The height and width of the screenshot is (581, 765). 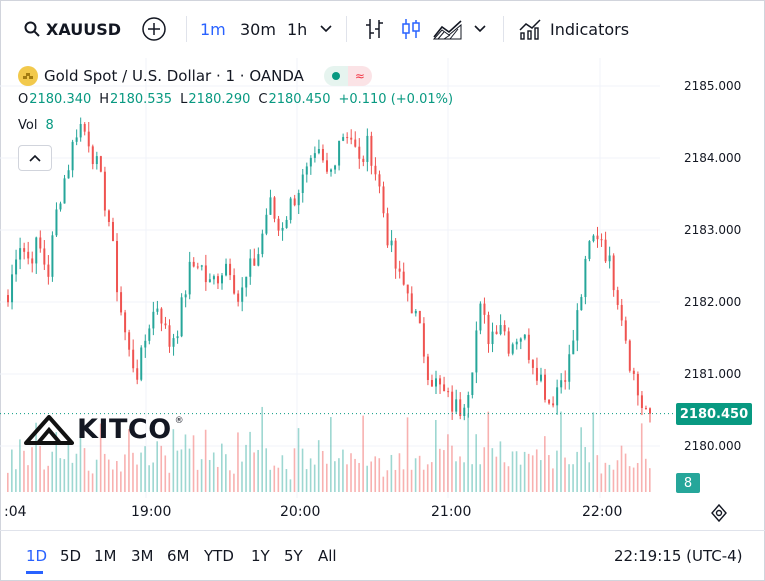 I want to click on interval-dropdown, so click(x=326, y=29).